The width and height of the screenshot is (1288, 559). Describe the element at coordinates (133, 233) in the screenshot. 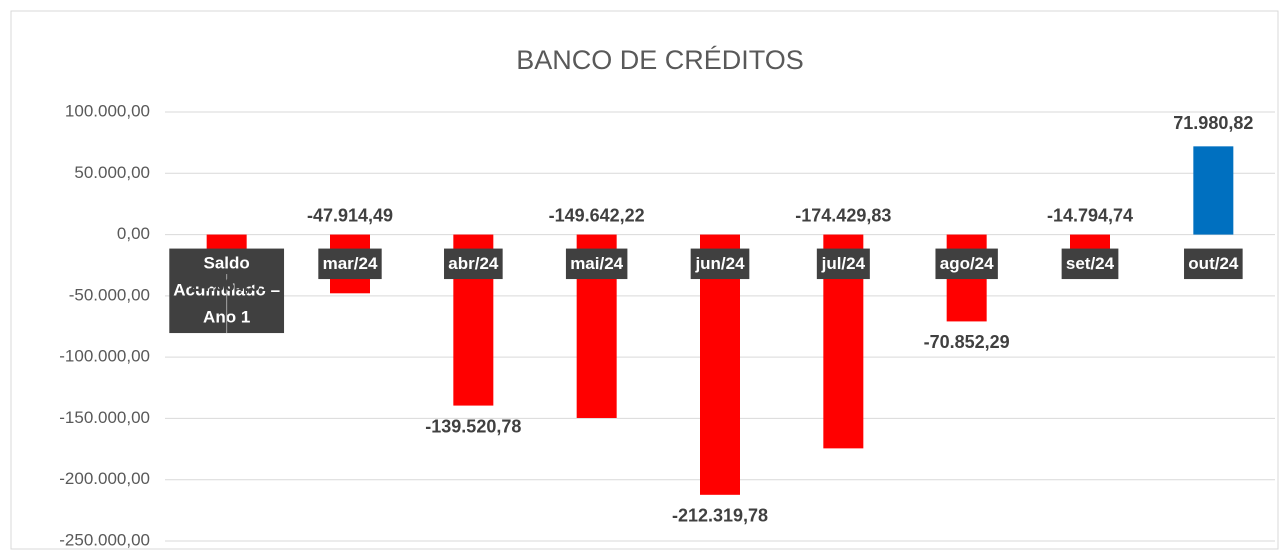

I see `y-tick-label: 0,00` at that location.